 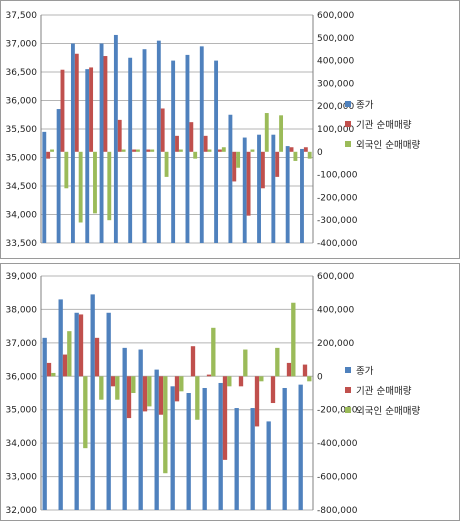 I want to click on c1-left-tick-label: 33,500, so click(x=22, y=244).